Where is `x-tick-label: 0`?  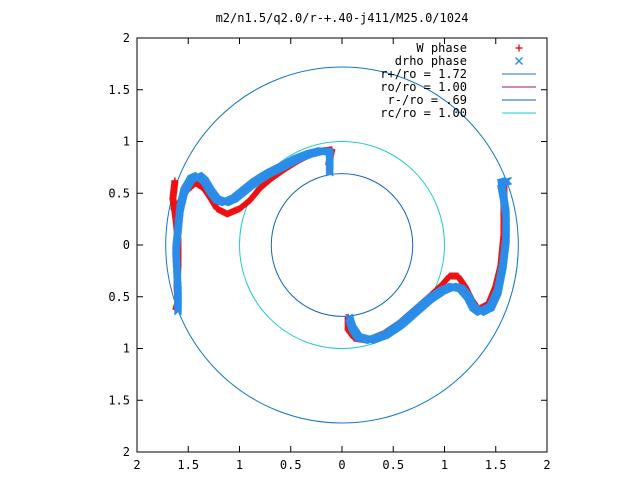
x-tick-label: 0 is located at coordinates (341, 465).